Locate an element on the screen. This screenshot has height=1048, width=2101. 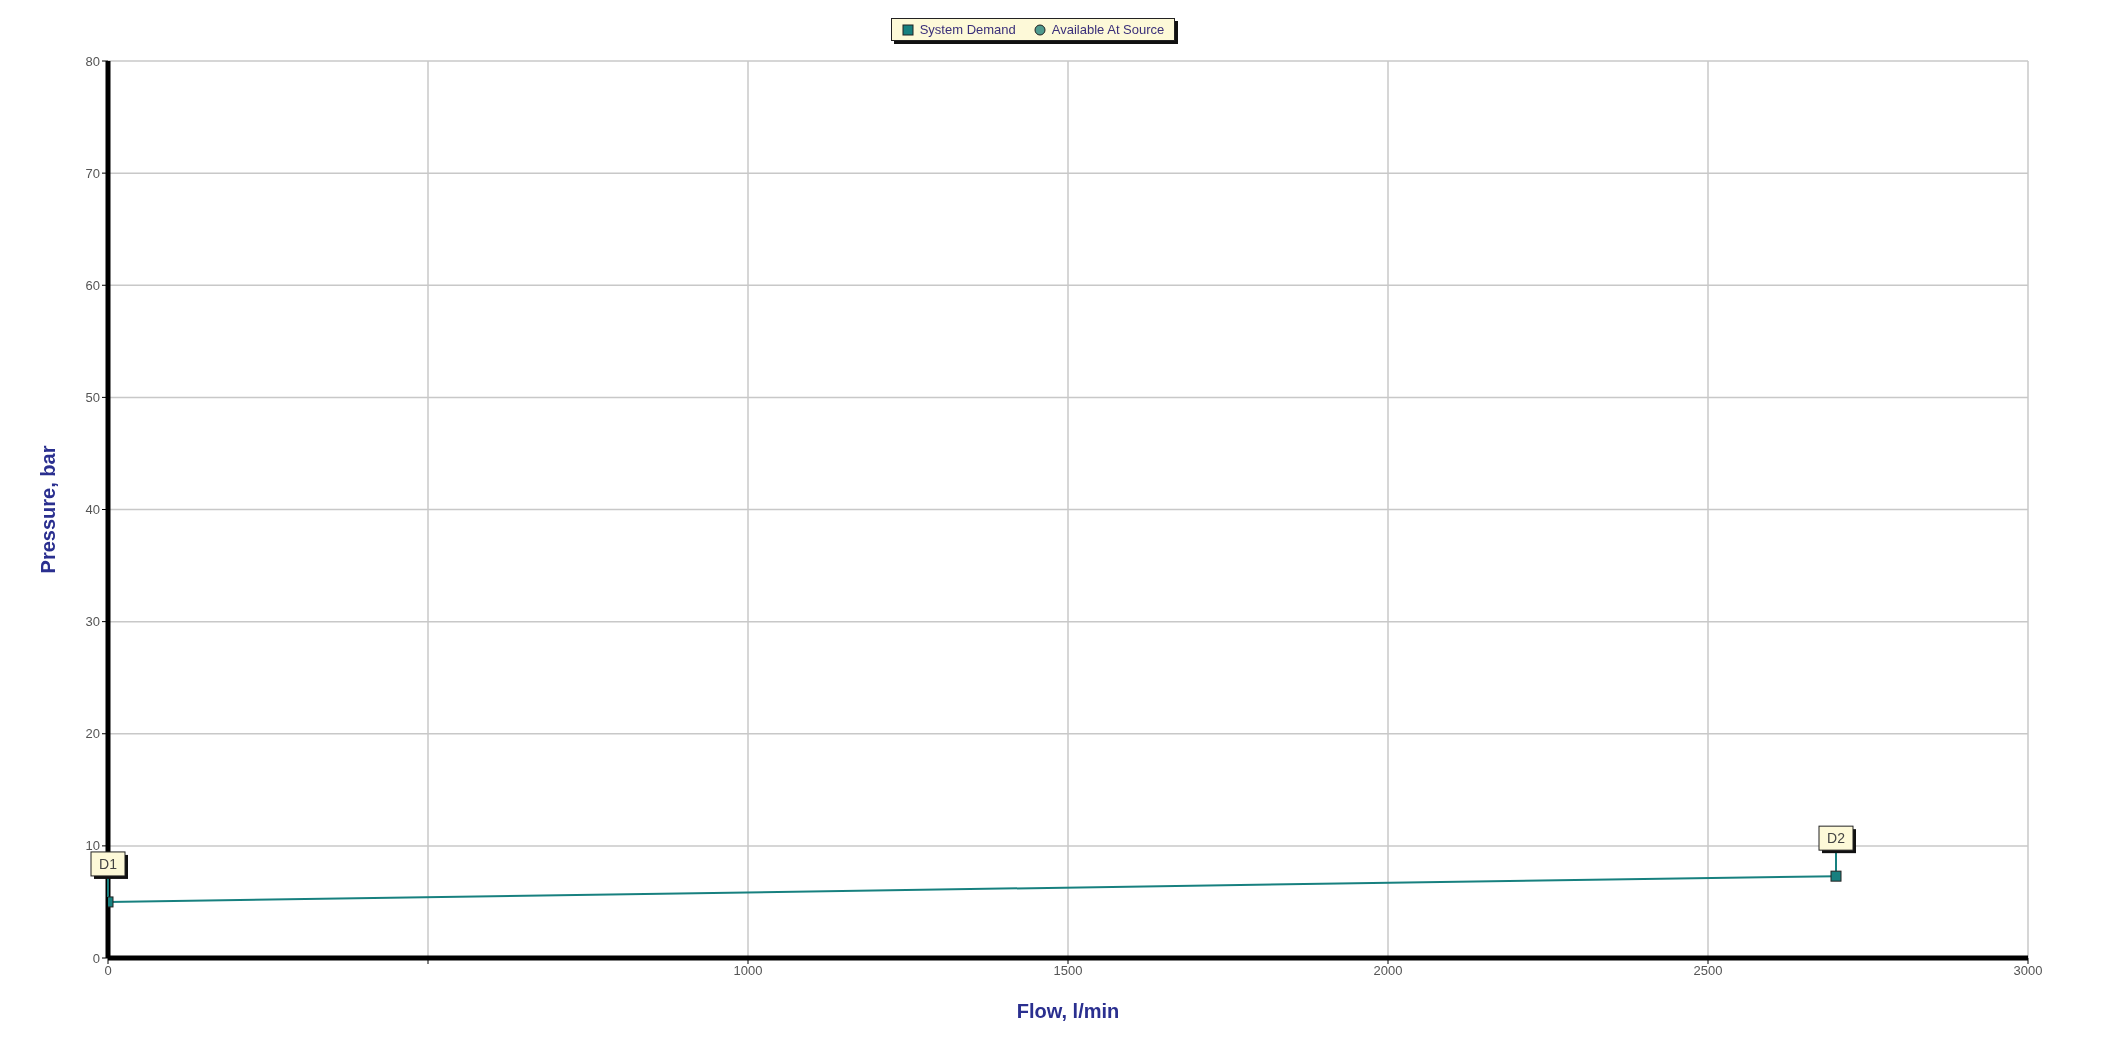
x-tick-label: 3000 is located at coordinates (2028, 971).